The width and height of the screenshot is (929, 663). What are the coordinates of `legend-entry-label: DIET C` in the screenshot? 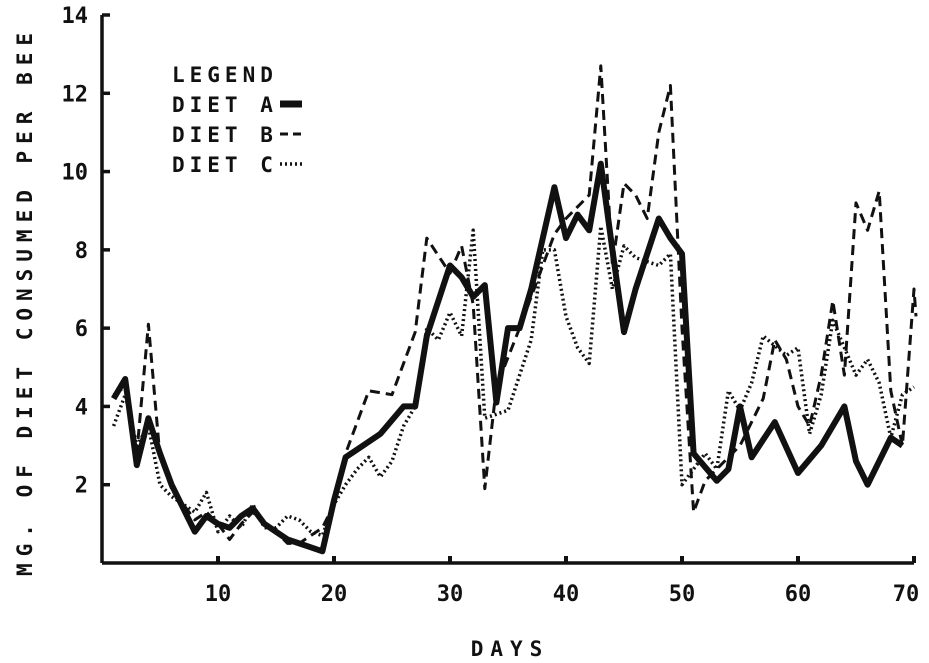 It's located at (225, 165).